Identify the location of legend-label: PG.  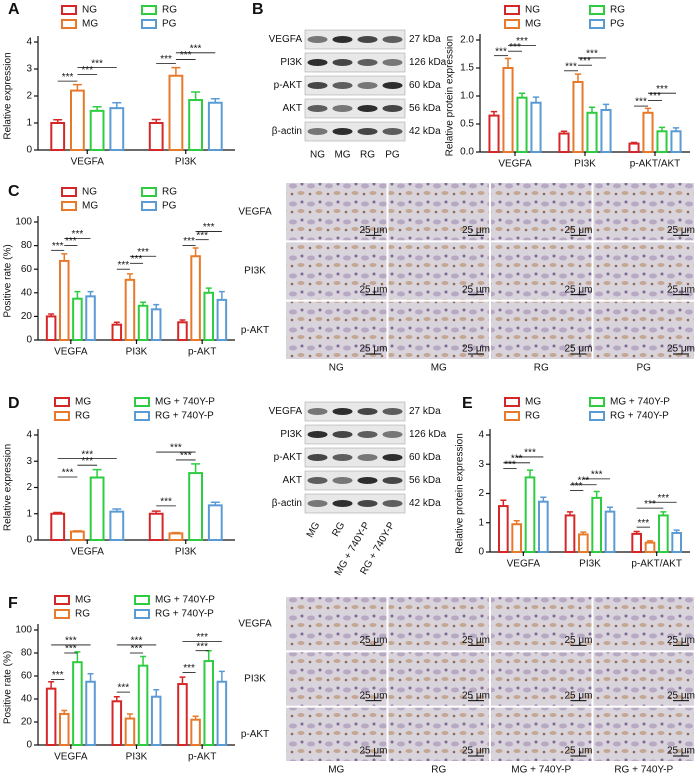
(169, 206).